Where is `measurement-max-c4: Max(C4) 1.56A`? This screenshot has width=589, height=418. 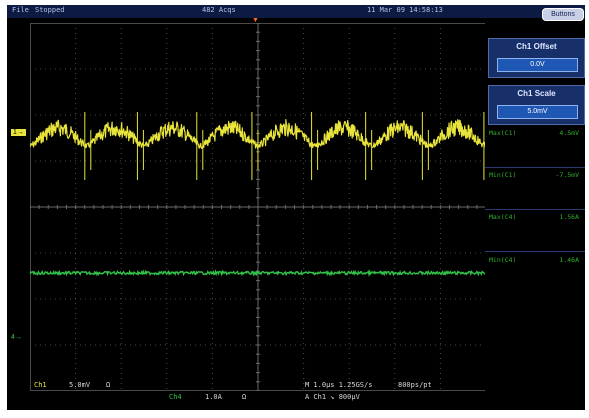 measurement-max-c4: Max(C4) 1.56A is located at coordinates (535, 218).